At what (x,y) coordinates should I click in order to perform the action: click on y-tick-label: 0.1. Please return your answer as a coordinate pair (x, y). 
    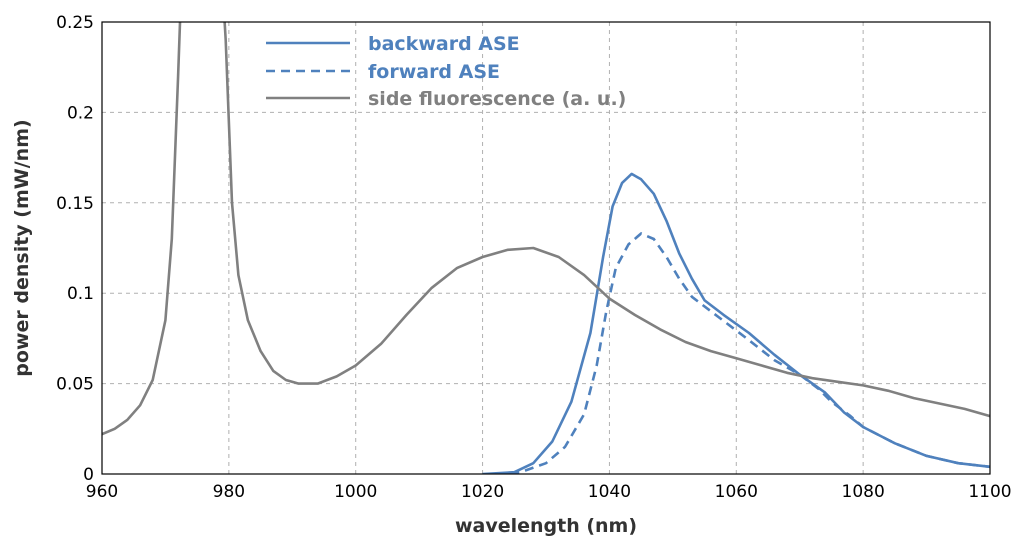
    Looking at the image, I should click on (80, 294).